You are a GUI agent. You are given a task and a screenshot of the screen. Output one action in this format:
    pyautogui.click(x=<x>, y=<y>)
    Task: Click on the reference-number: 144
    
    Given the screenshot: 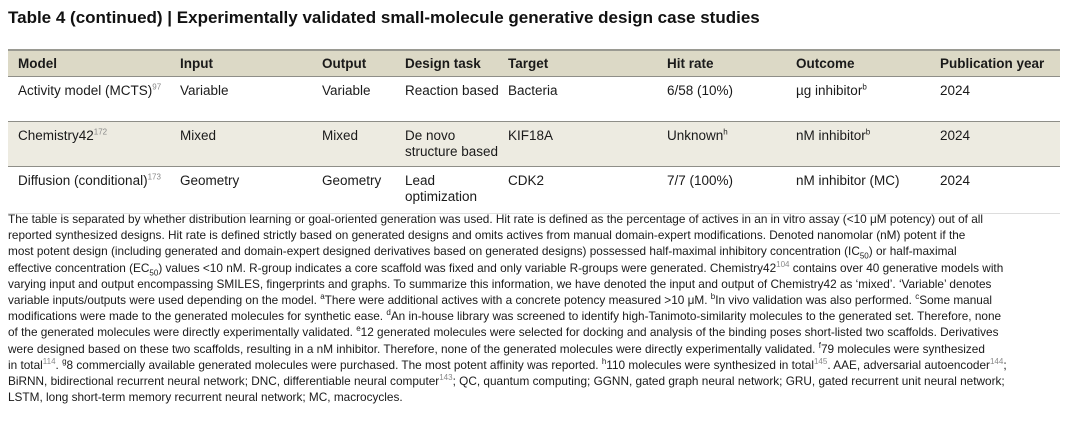 What is the action you would take?
    pyautogui.click(x=996, y=361)
    